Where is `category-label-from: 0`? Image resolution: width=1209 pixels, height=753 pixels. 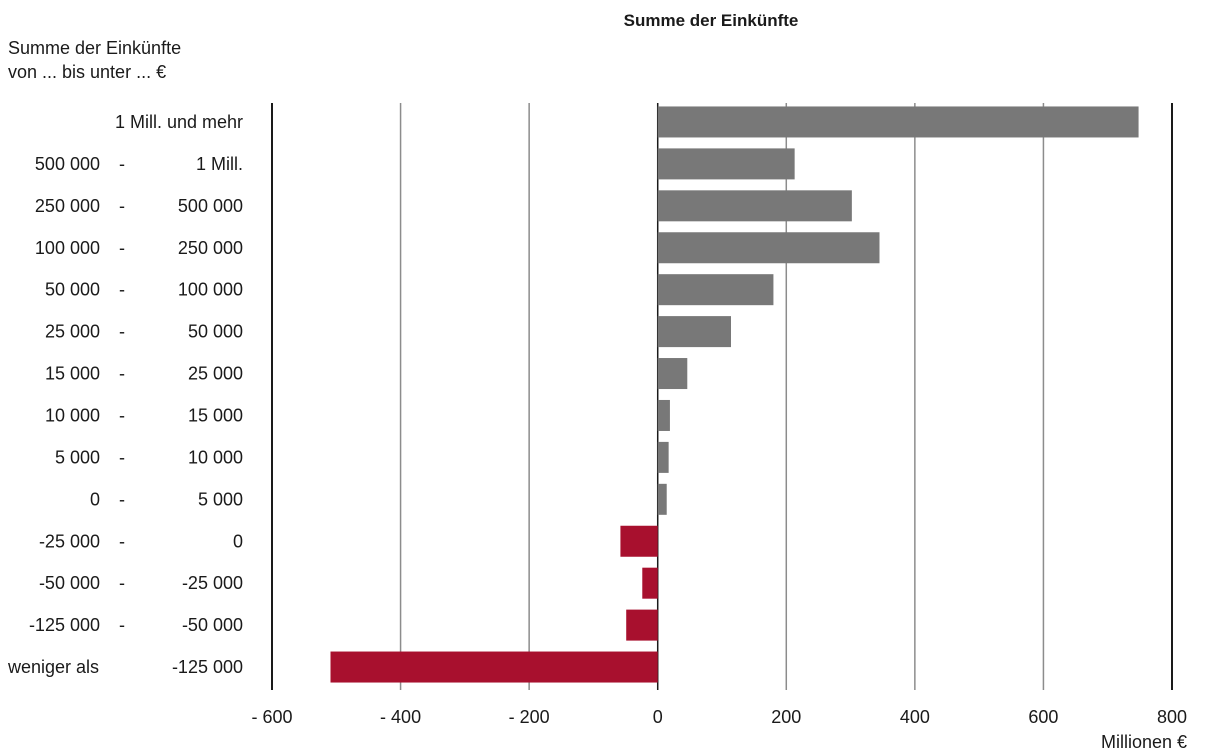 category-label-from: 0 is located at coordinates (95, 499).